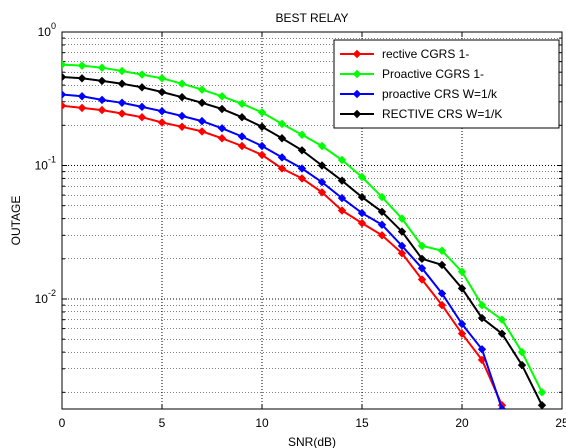 Image resolution: width=566 pixels, height=448 pixels. Describe the element at coordinates (45, 297) in the screenshot. I see `y-tick-label: 10⁻²` at that location.